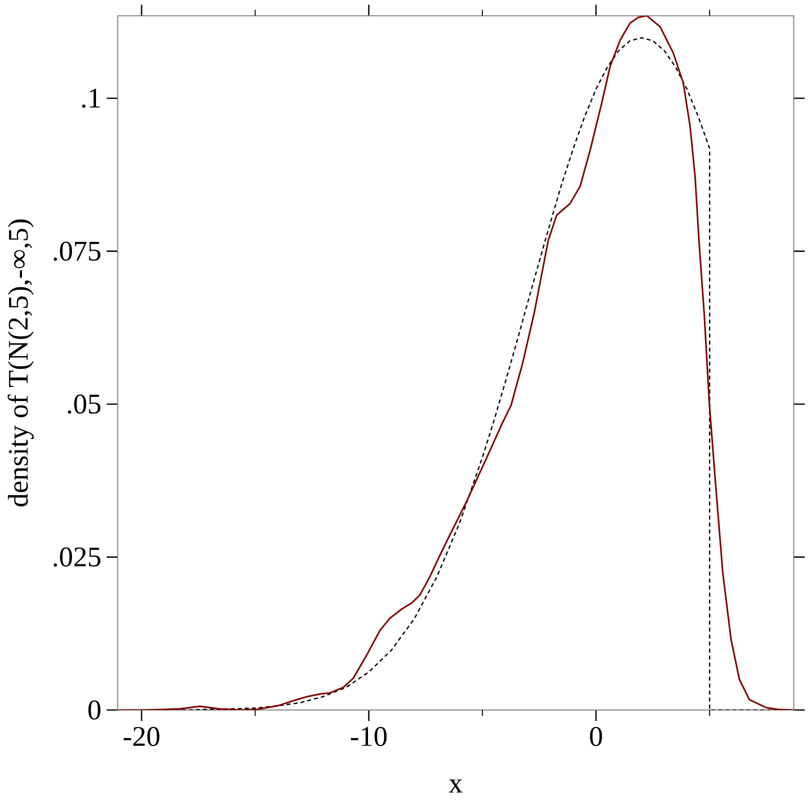 This screenshot has width=812, height=812. Describe the element at coordinates (91, 98) in the screenshot. I see `y-tick-label: .1` at that location.